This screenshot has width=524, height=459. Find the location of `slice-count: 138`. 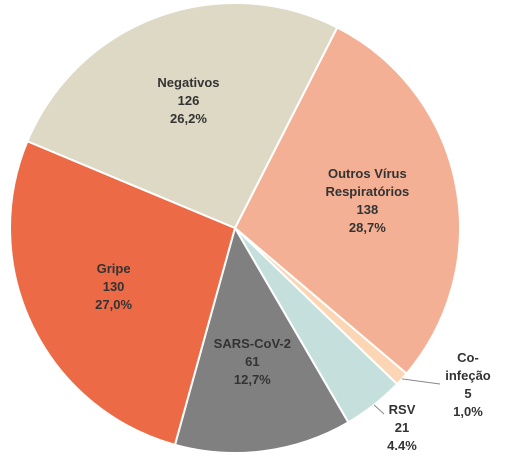

slice-count: 138 is located at coordinates (367, 210).